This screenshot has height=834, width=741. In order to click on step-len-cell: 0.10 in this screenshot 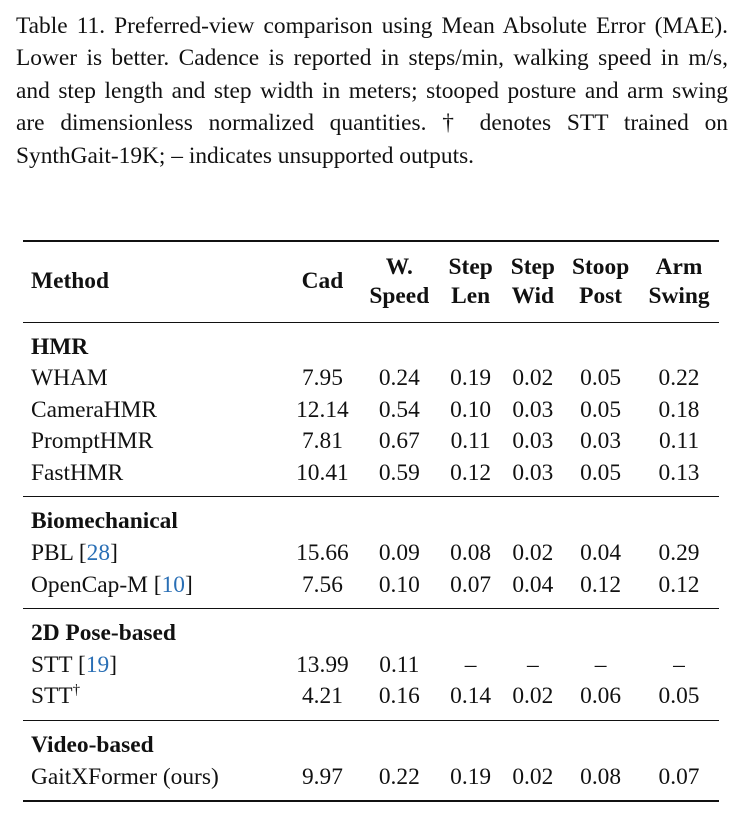, I will do `click(471, 409)`.